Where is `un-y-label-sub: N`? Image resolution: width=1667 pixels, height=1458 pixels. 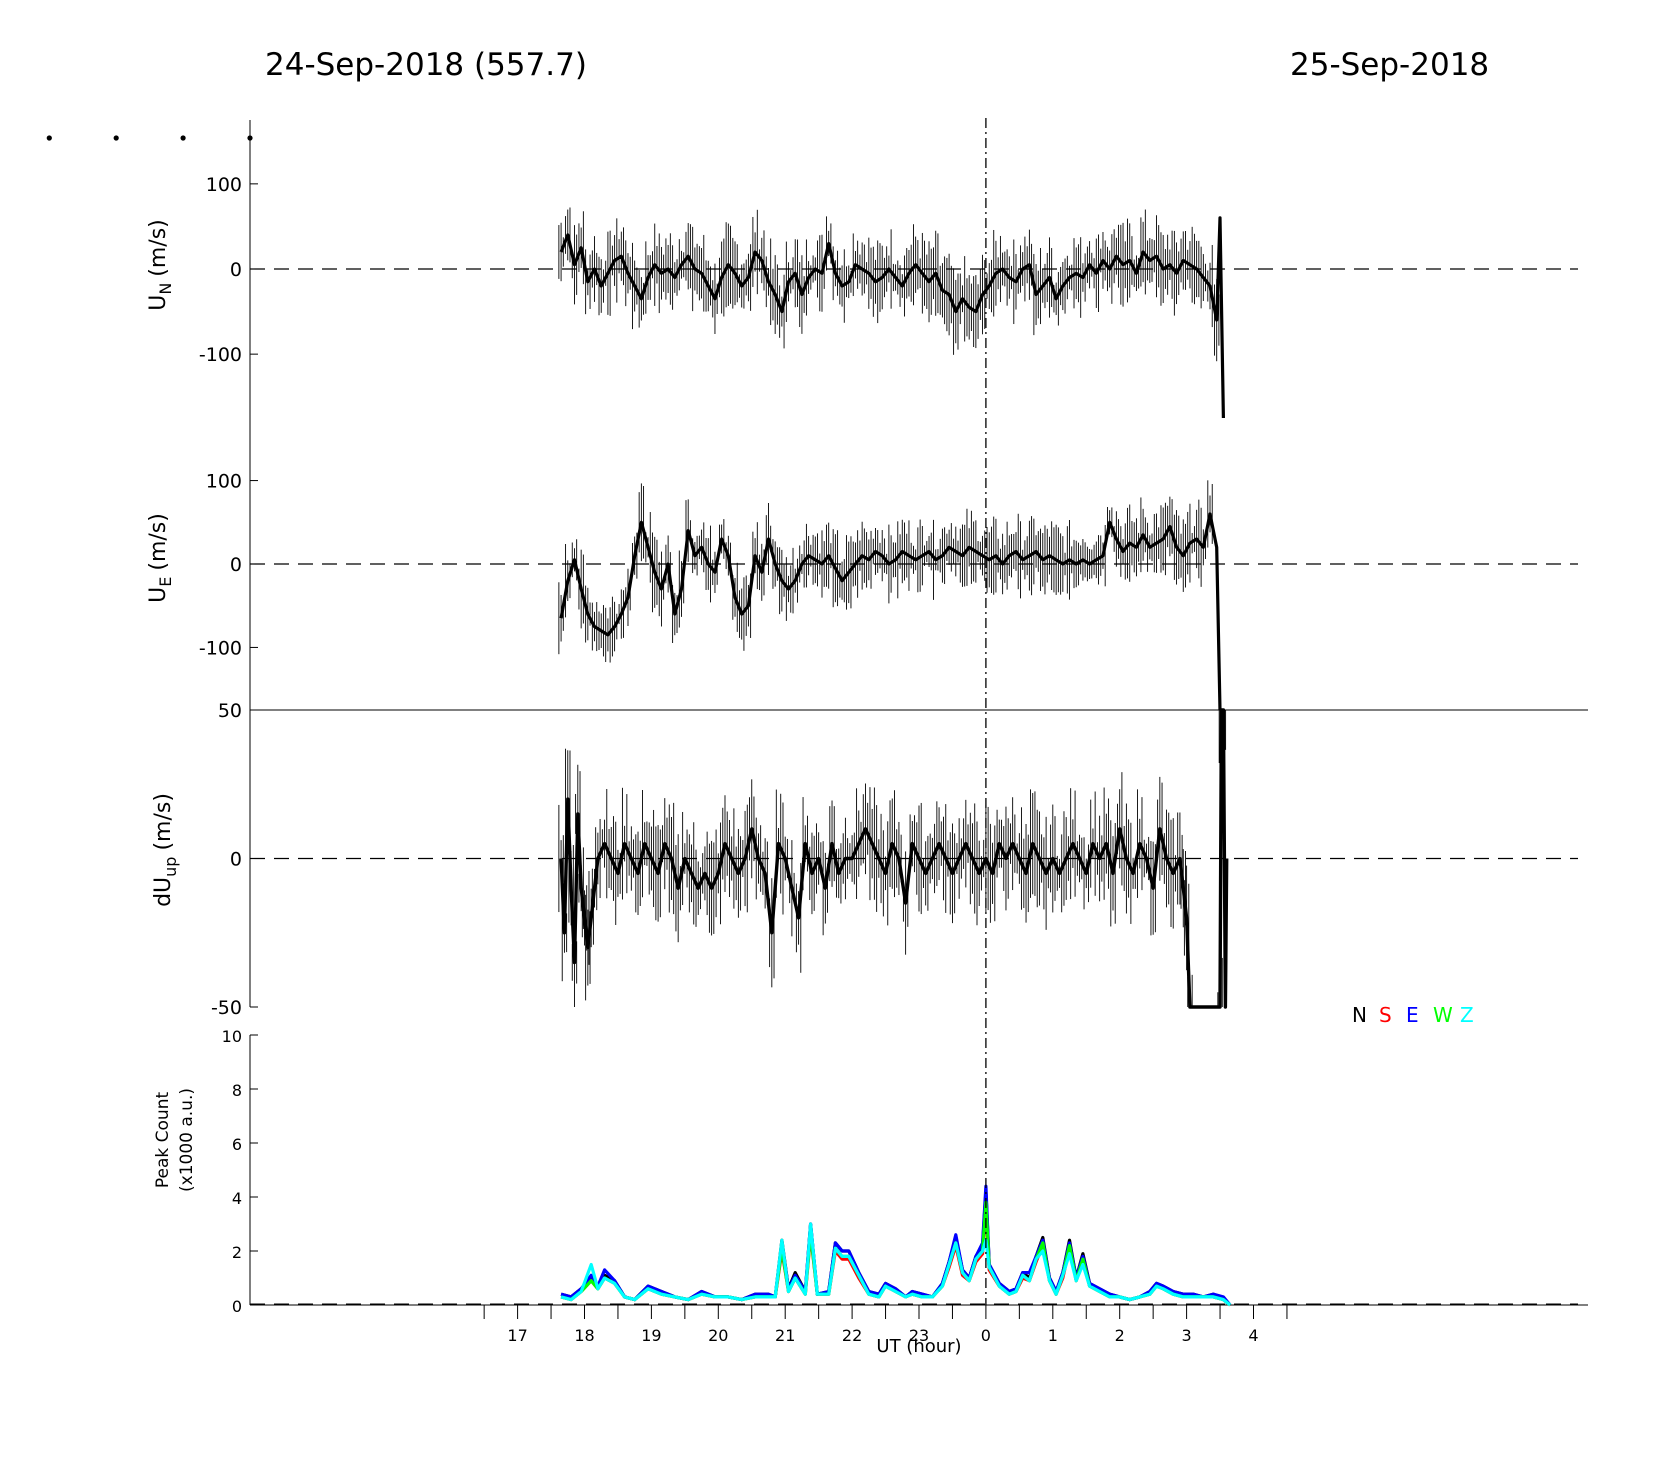
un-y-label-sub: N is located at coordinates (165, 289).